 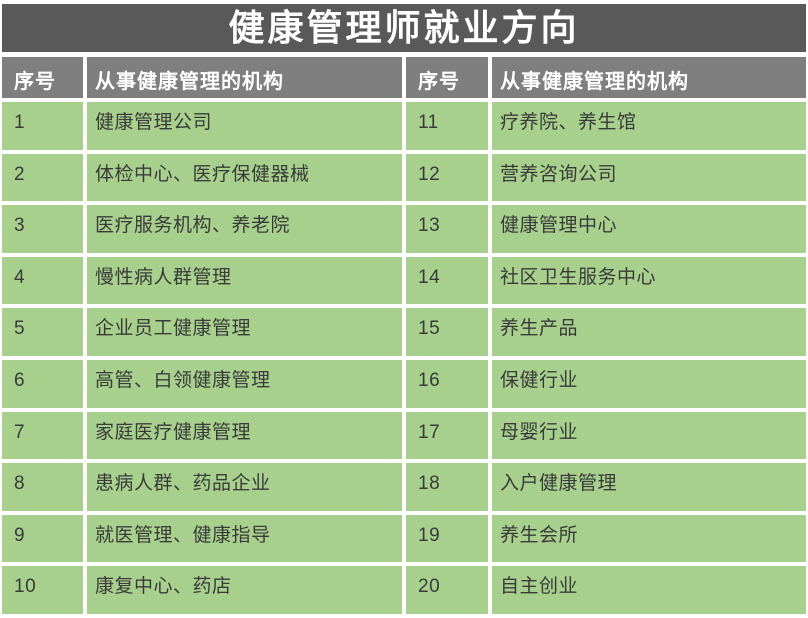 What do you see at coordinates (447, 177) in the screenshot?
I see `row-number-cell: 12` at bounding box center [447, 177].